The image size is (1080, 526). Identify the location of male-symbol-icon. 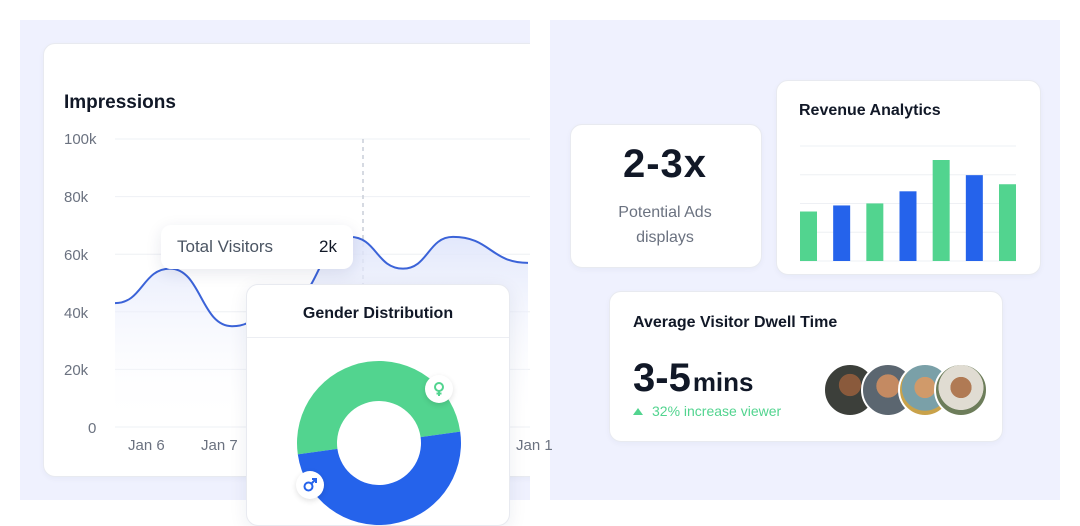
(310, 485).